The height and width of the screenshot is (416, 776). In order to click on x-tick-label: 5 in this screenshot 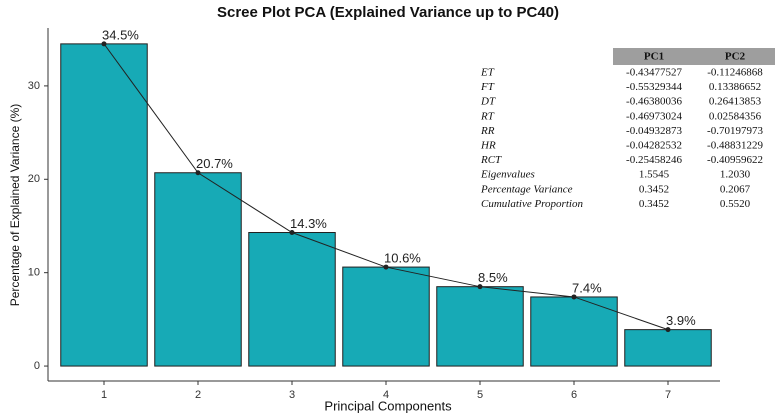, I will do `click(480, 395)`.